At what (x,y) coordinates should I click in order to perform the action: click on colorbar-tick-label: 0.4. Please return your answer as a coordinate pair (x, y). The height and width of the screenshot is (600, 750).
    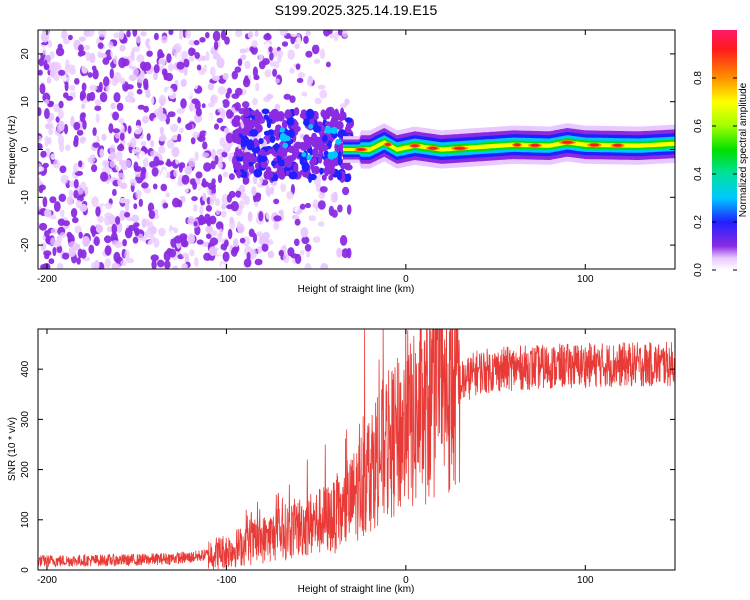
    Looking at the image, I should click on (698, 174).